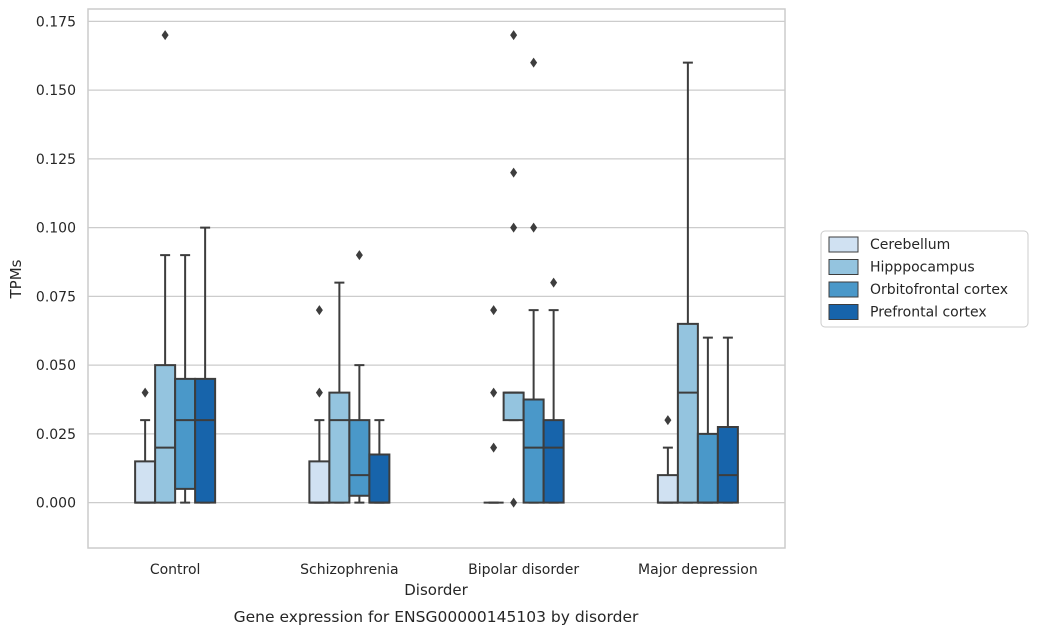 The width and height of the screenshot is (1037, 638). I want to click on y-axis-label: TPMs, so click(16, 279).